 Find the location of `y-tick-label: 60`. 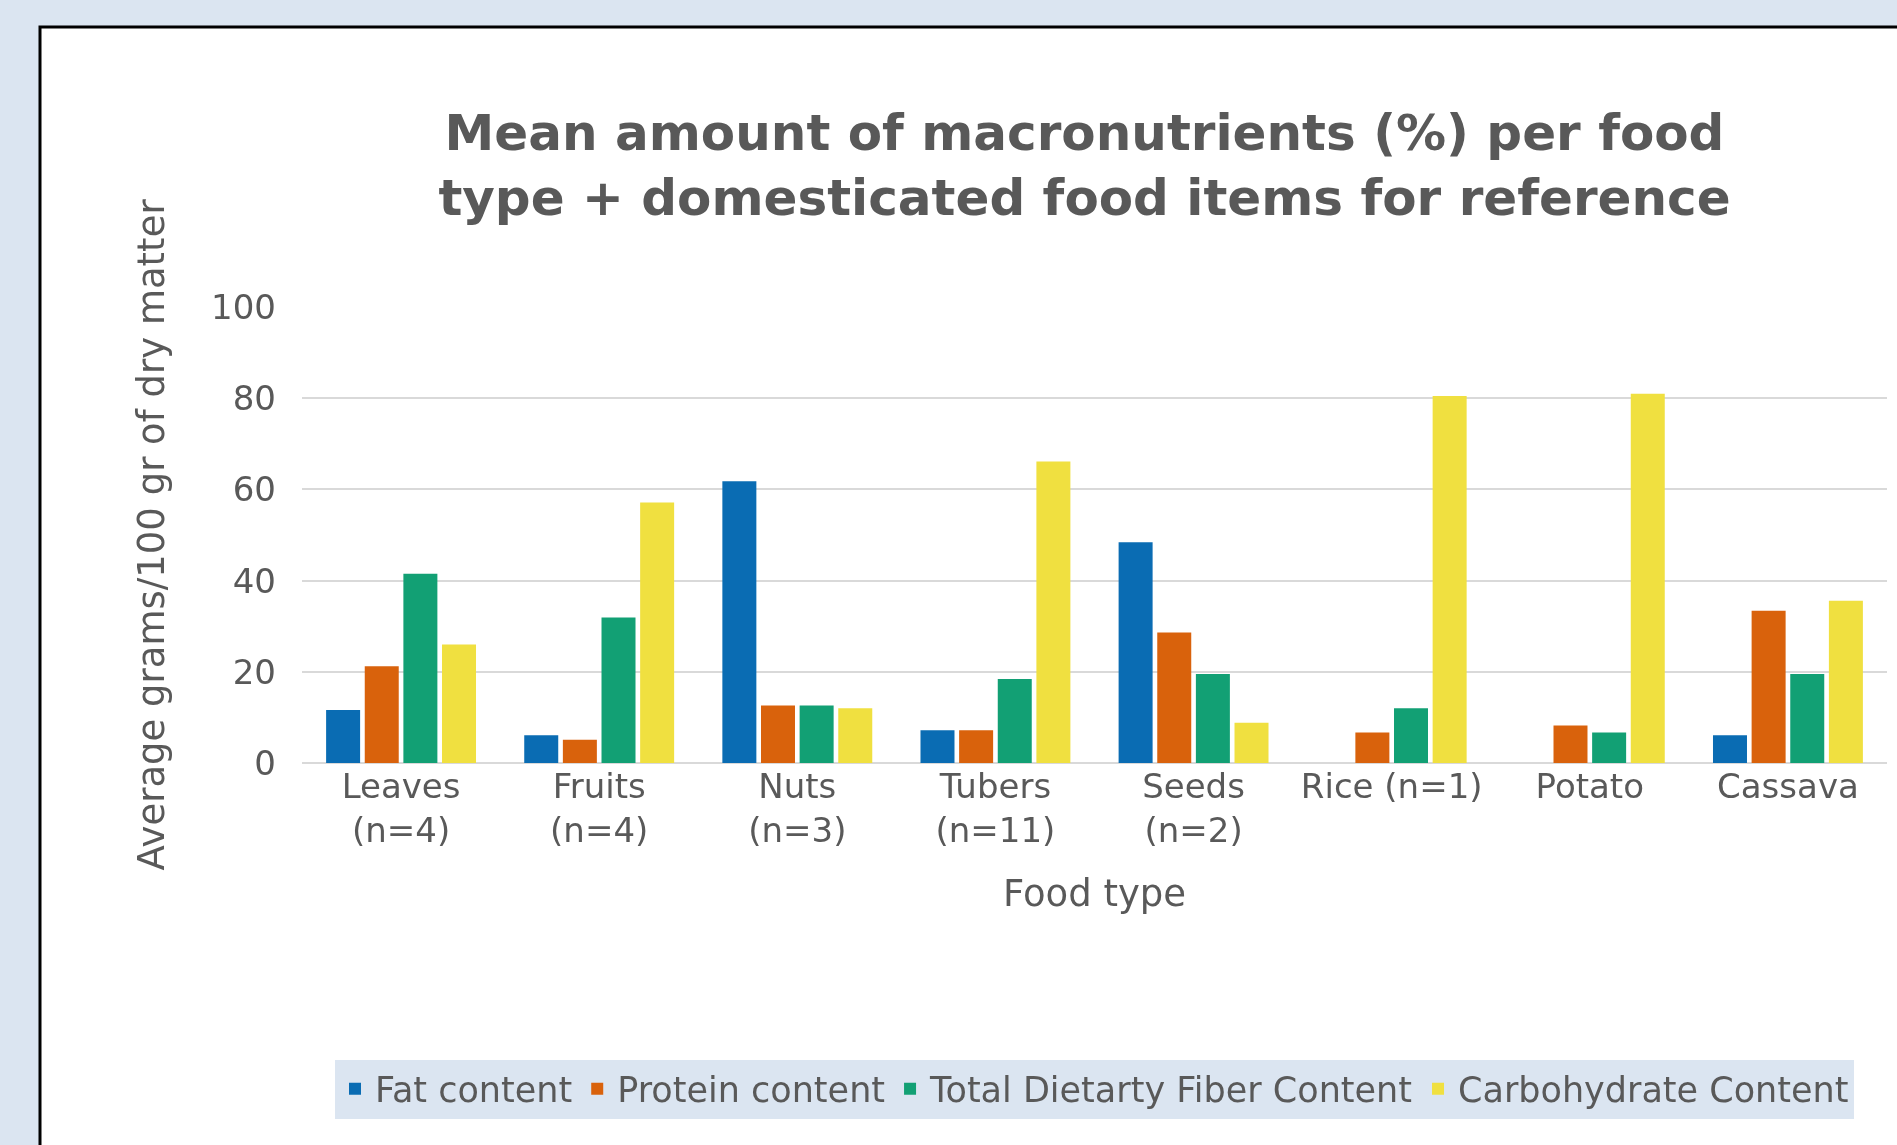

y-tick-label: 60 is located at coordinates (254, 489).